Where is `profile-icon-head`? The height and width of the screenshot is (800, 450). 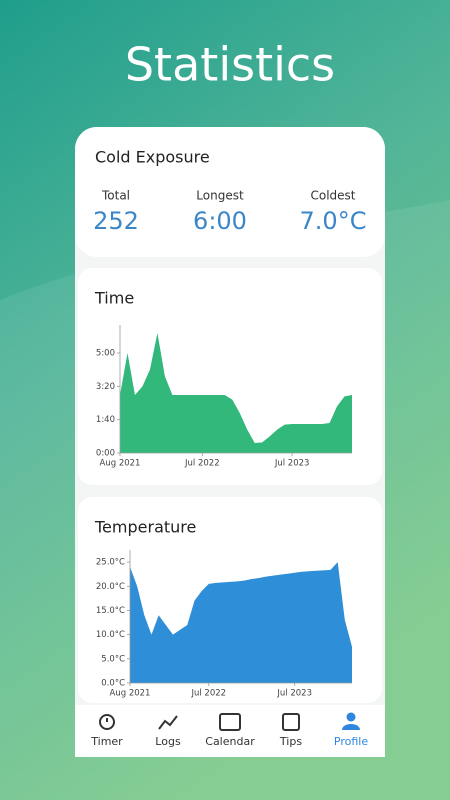
profile-icon-head is located at coordinates (351, 717).